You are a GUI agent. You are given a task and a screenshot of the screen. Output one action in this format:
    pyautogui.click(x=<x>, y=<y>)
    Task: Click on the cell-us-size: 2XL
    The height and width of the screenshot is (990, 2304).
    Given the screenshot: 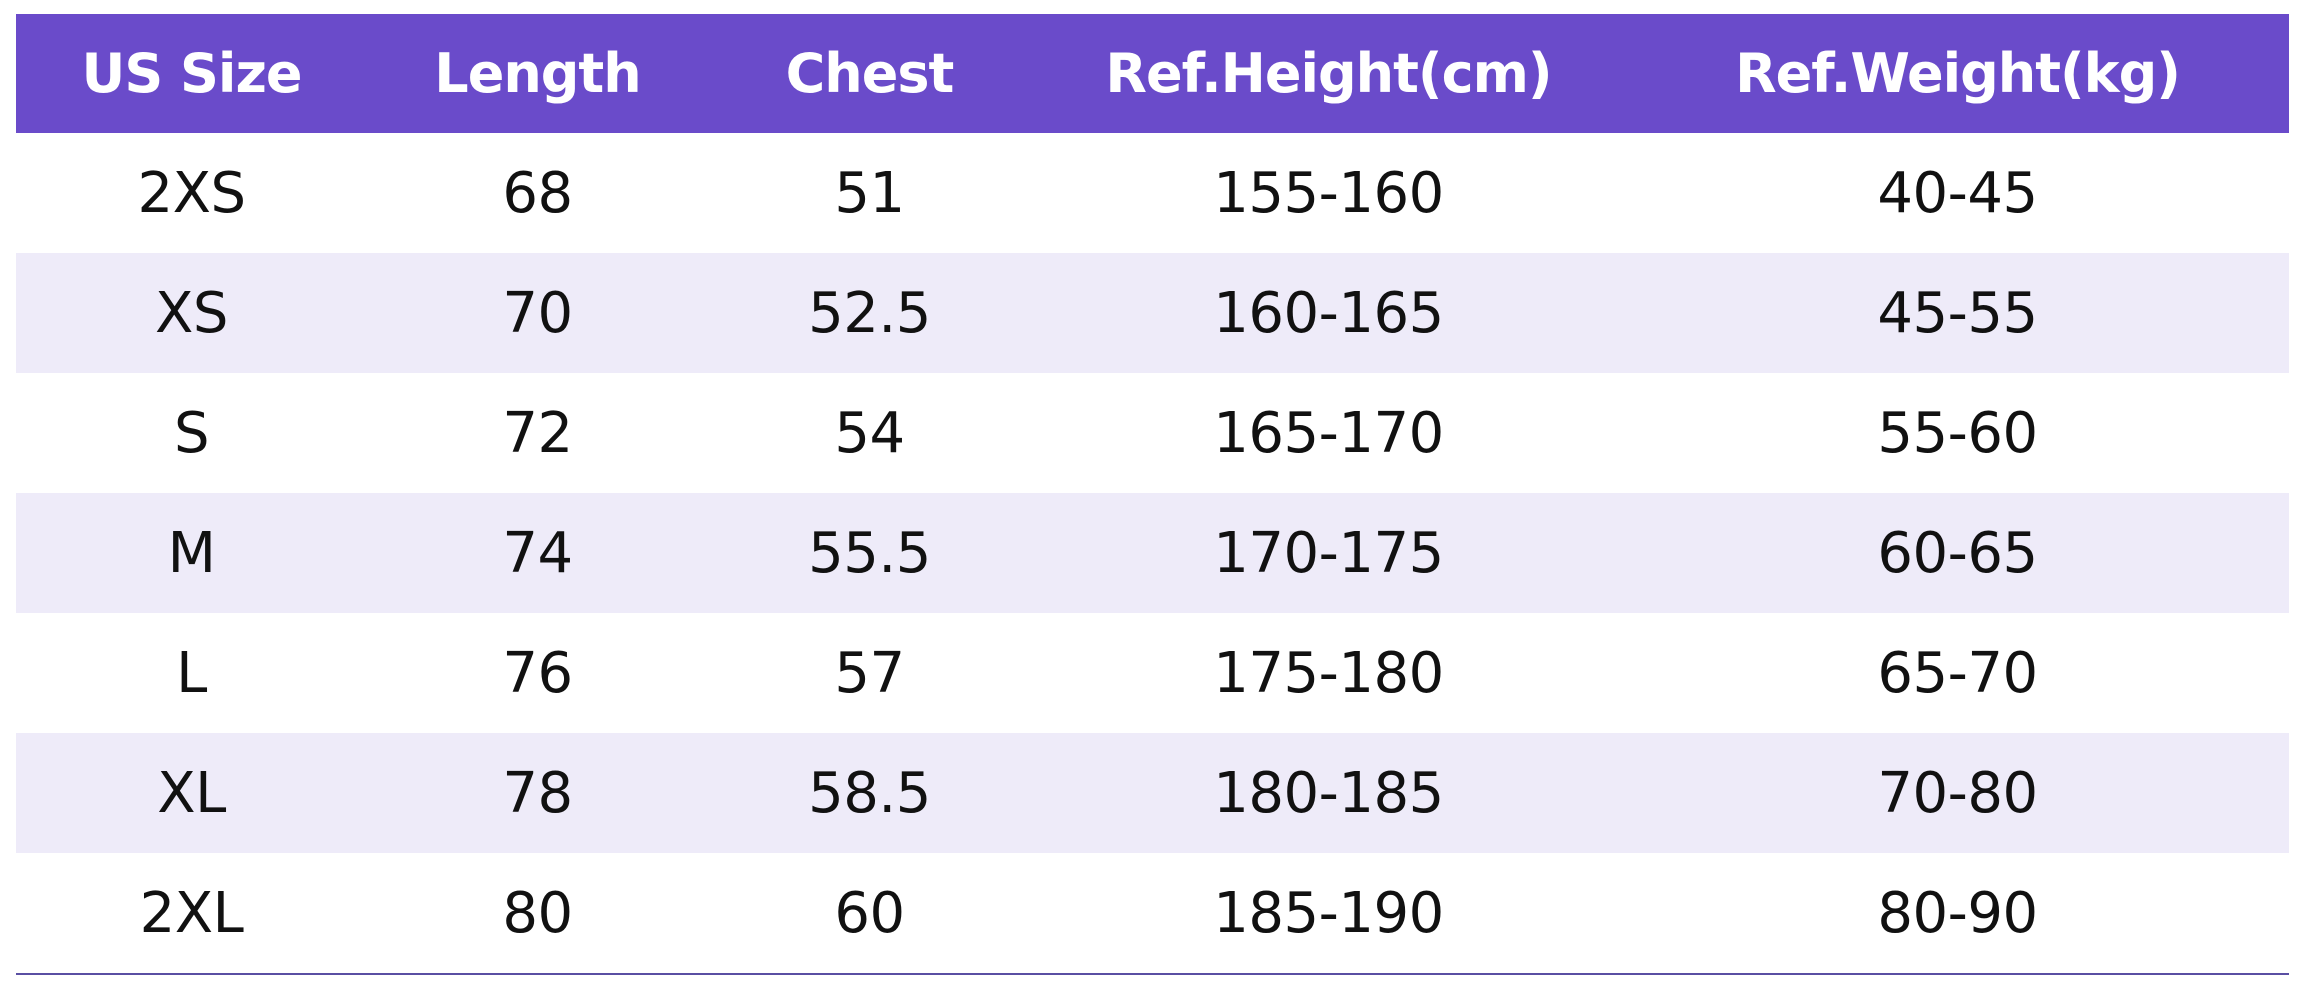 What is the action you would take?
    pyautogui.click(x=191, y=913)
    